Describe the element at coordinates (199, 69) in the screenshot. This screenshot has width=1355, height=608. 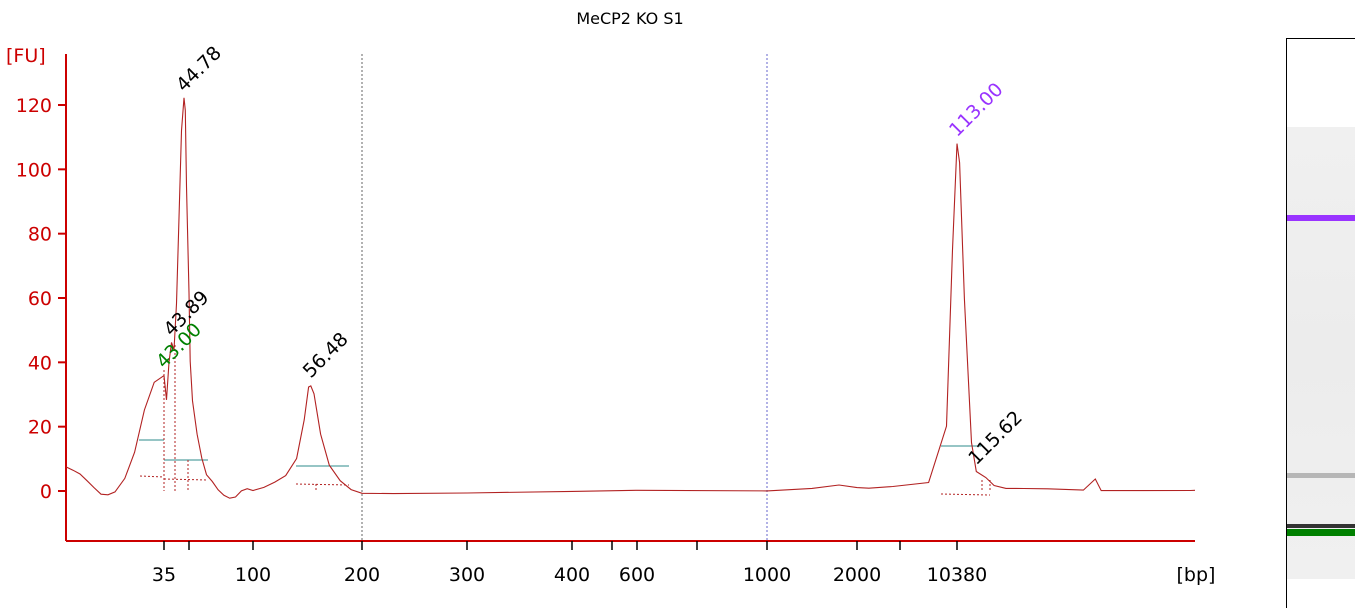
I see `peak-label: 44.78` at that location.